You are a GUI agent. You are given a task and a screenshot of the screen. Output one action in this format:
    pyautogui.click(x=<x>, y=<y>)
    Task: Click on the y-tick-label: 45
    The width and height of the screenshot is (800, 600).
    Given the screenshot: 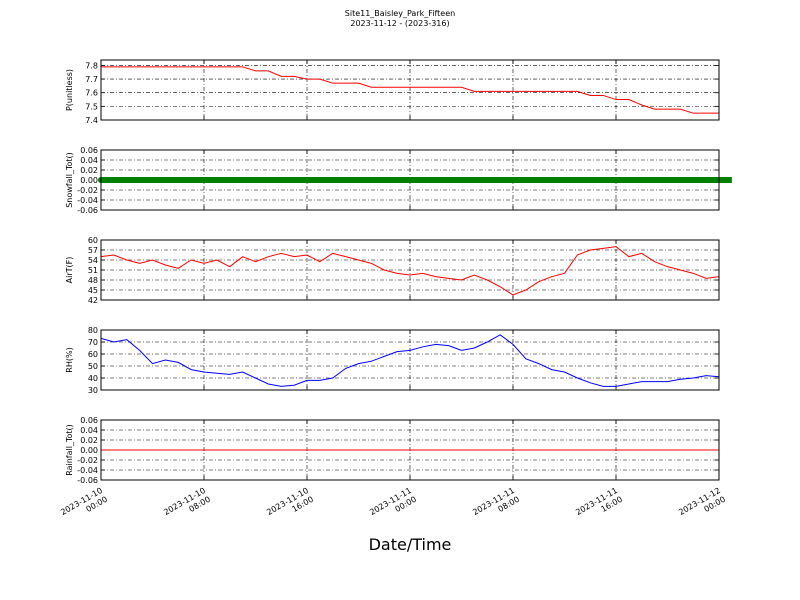 What is the action you would take?
    pyautogui.click(x=93, y=290)
    